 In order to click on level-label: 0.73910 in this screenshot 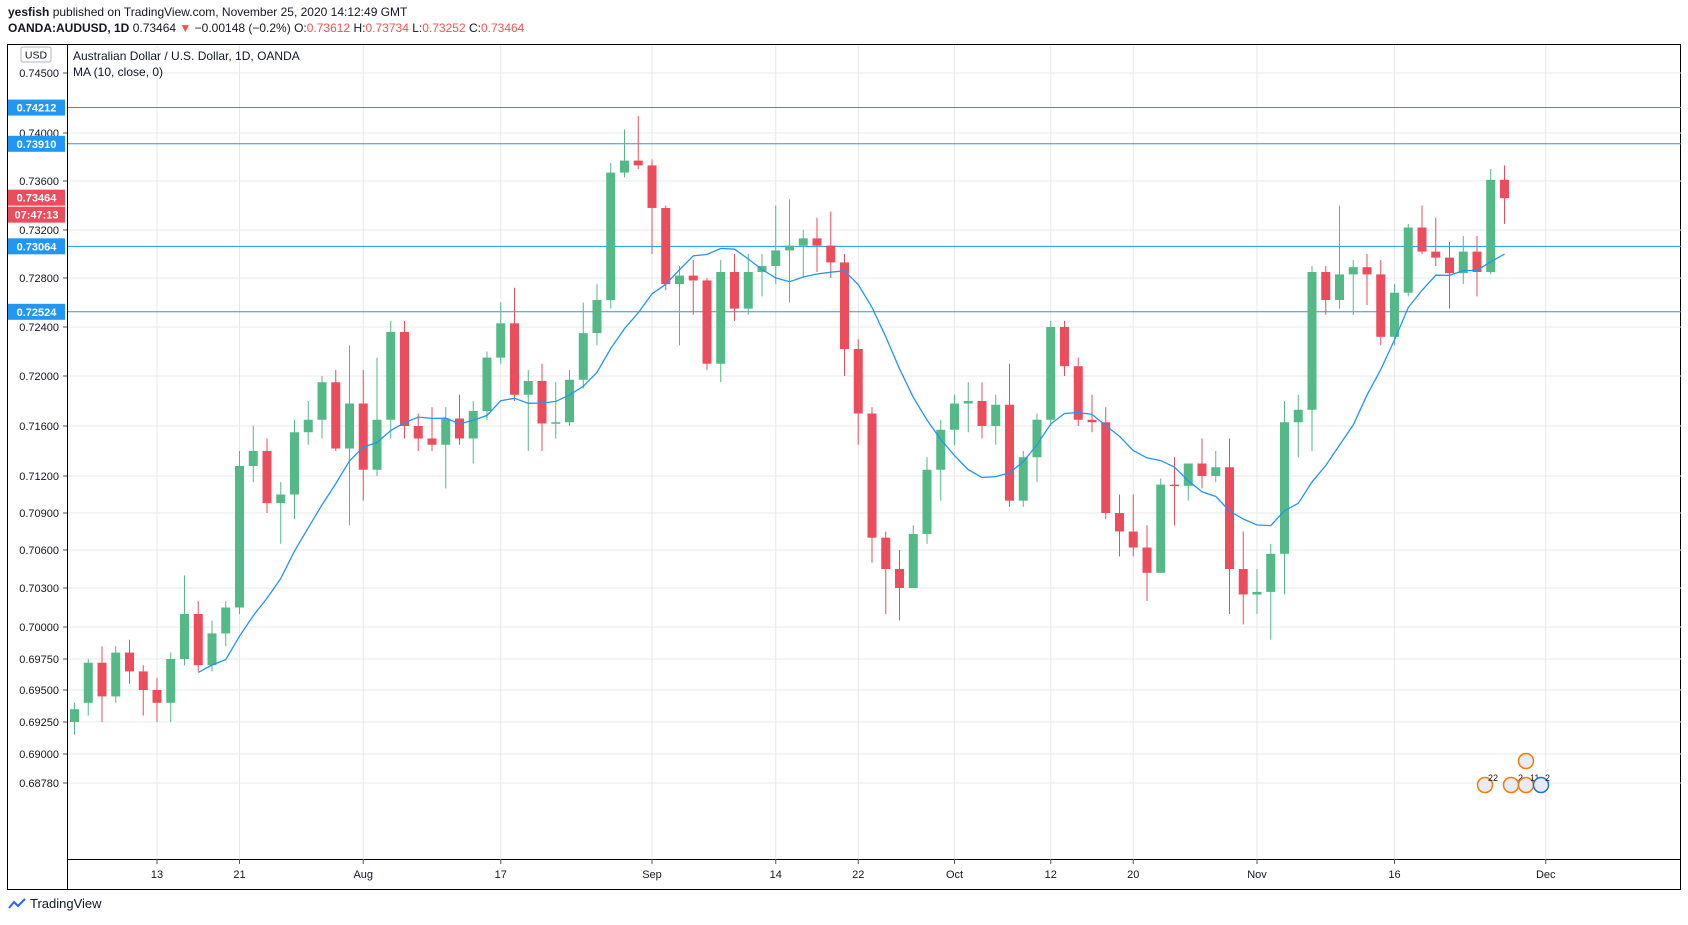, I will do `click(37, 145)`.